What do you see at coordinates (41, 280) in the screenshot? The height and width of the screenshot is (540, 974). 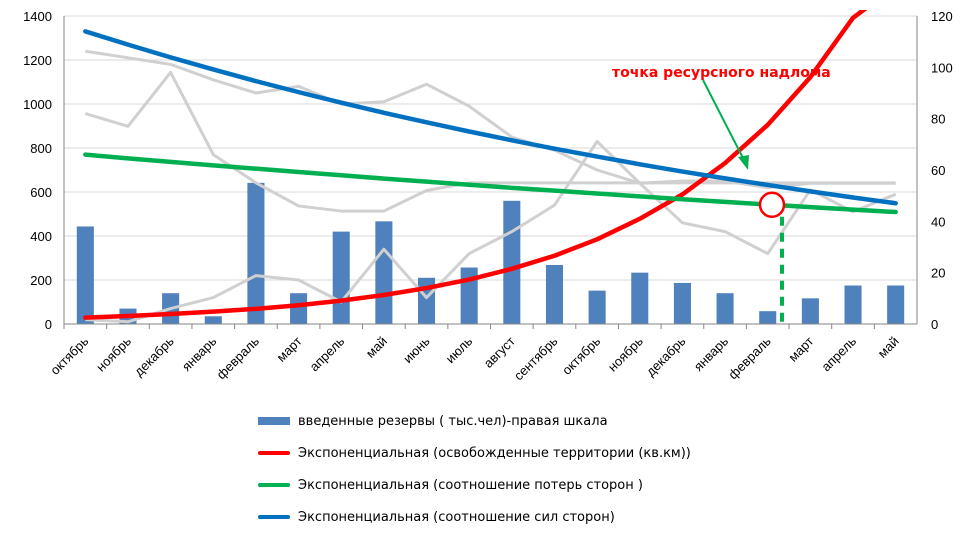 I see `y-left-tick-label: 200` at bounding box center [41, 280].